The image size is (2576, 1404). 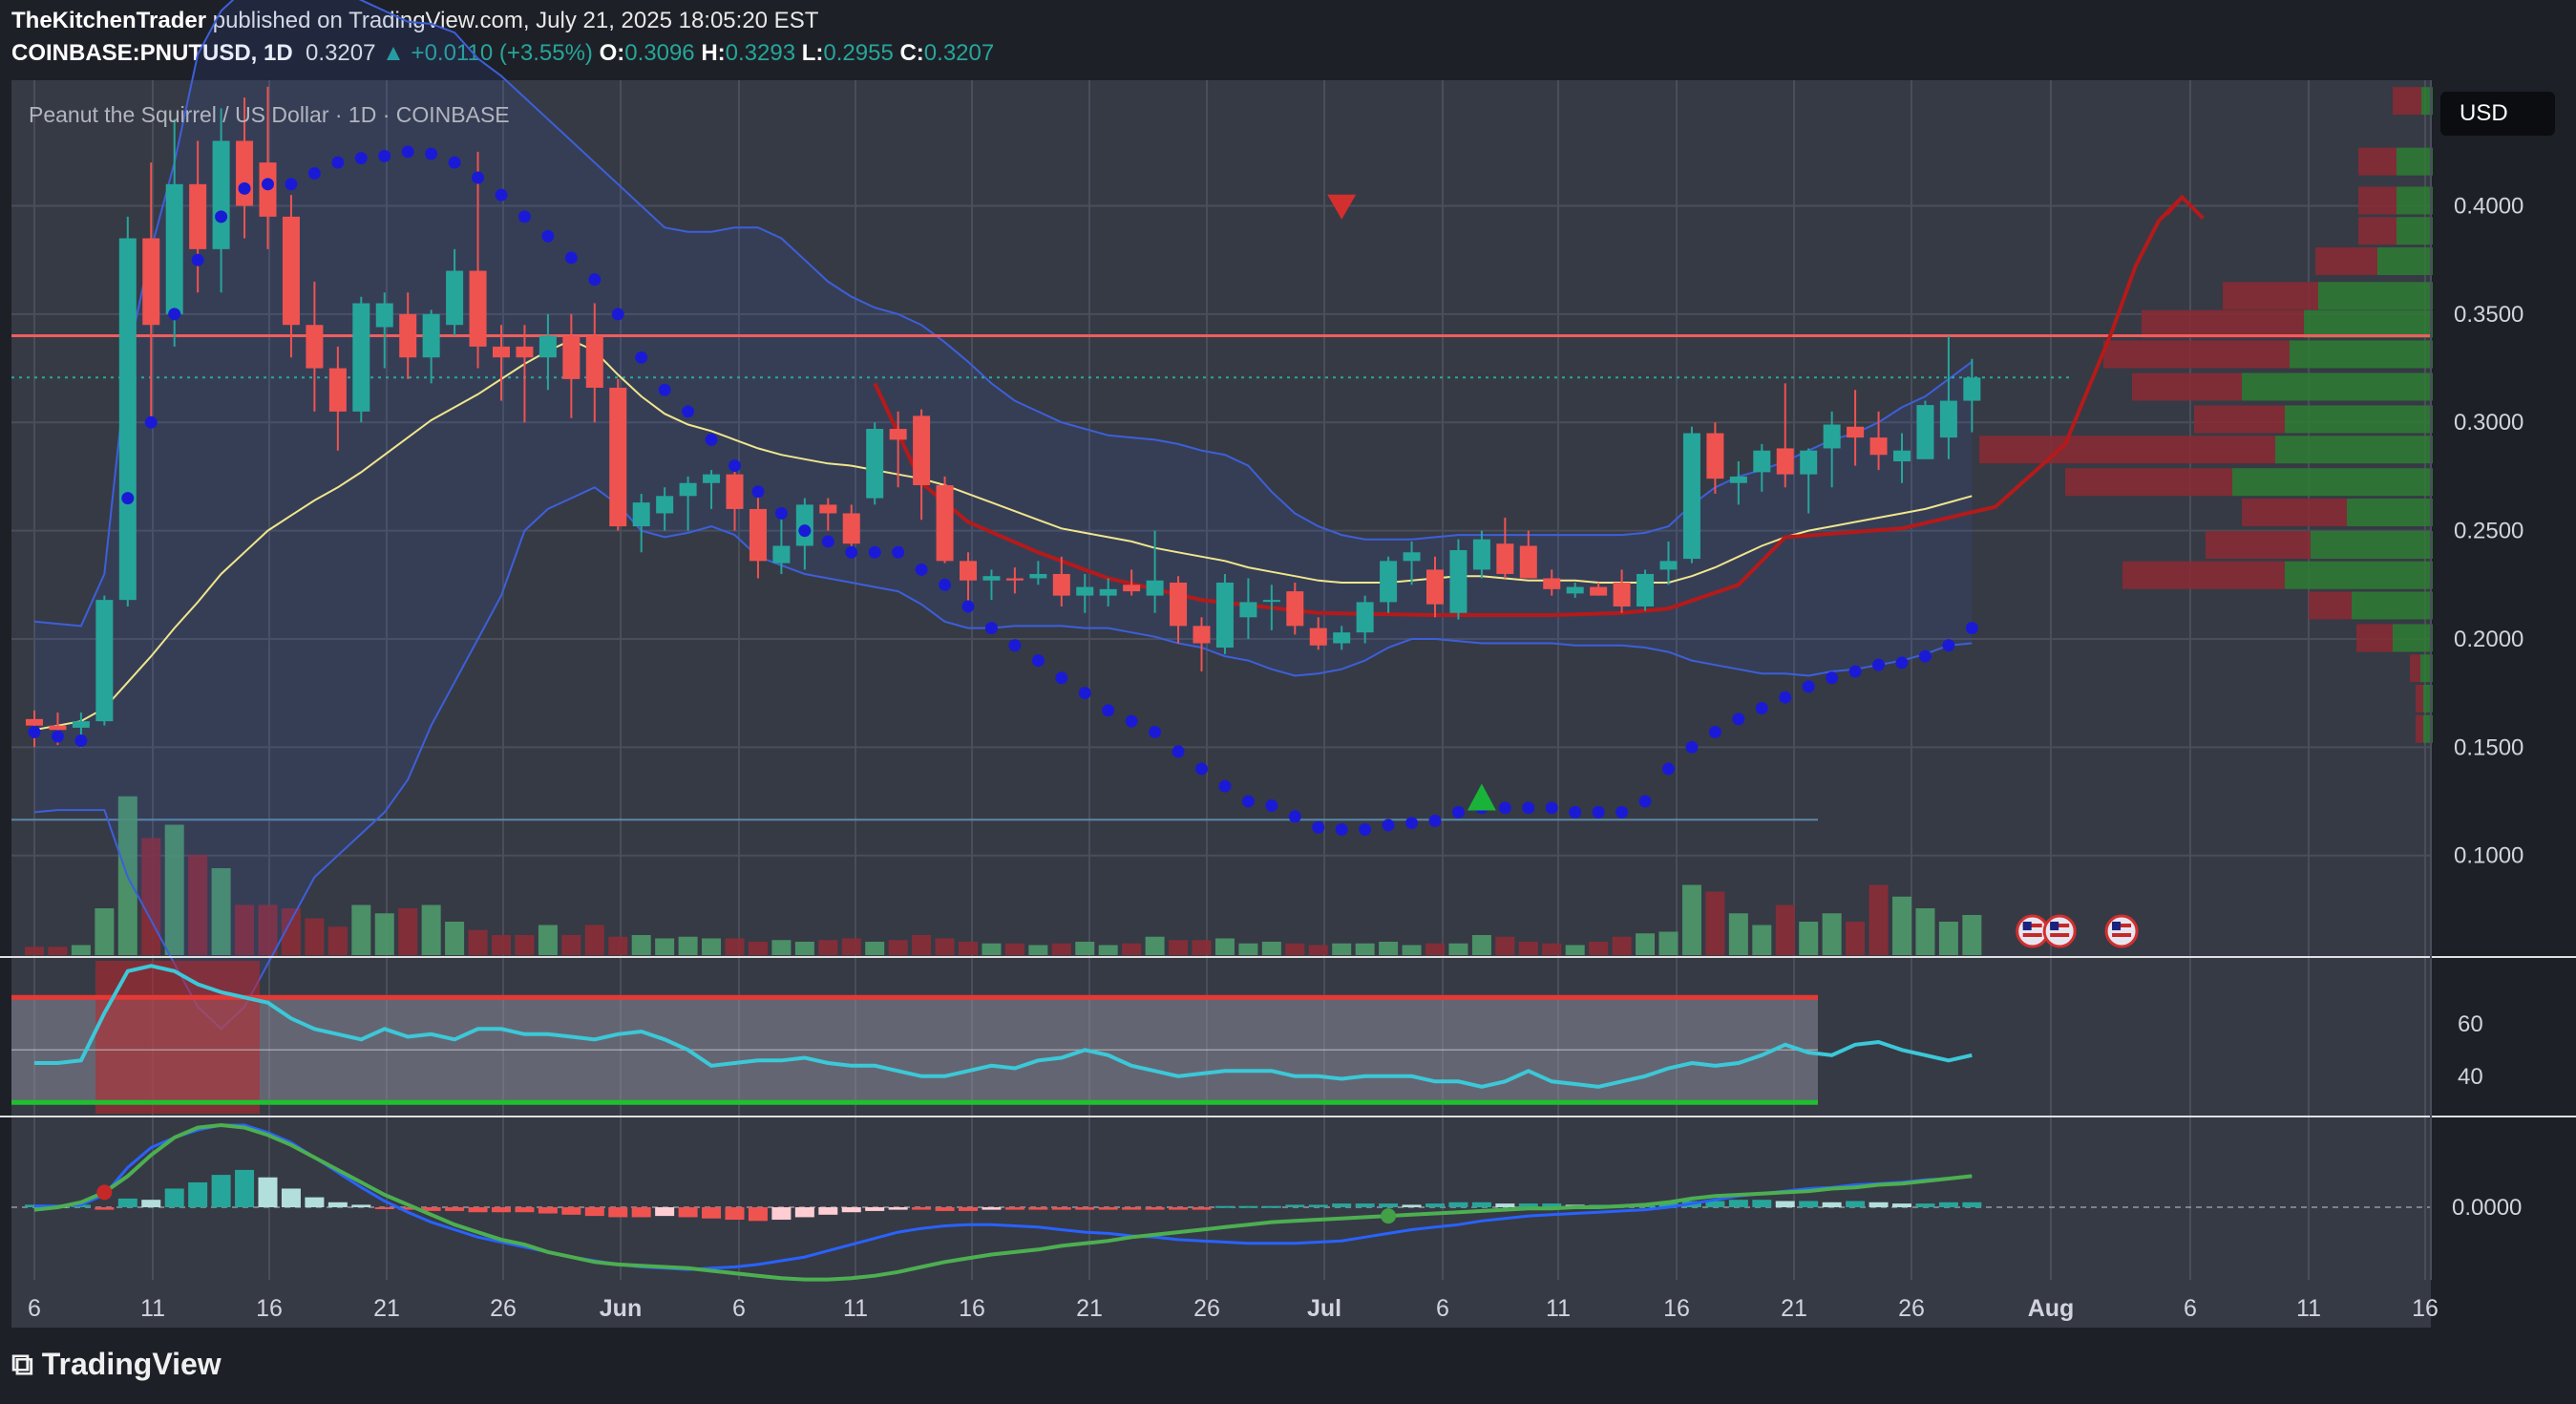 I want to click on x-tick-label-3: 21, so click(x=386, y=1308).